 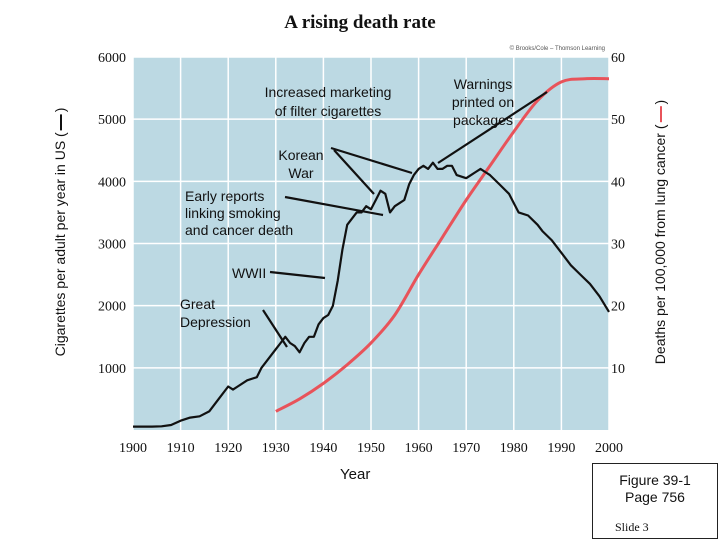 I want to click on x-tick-label: 1950, so click(x=371, y=448).